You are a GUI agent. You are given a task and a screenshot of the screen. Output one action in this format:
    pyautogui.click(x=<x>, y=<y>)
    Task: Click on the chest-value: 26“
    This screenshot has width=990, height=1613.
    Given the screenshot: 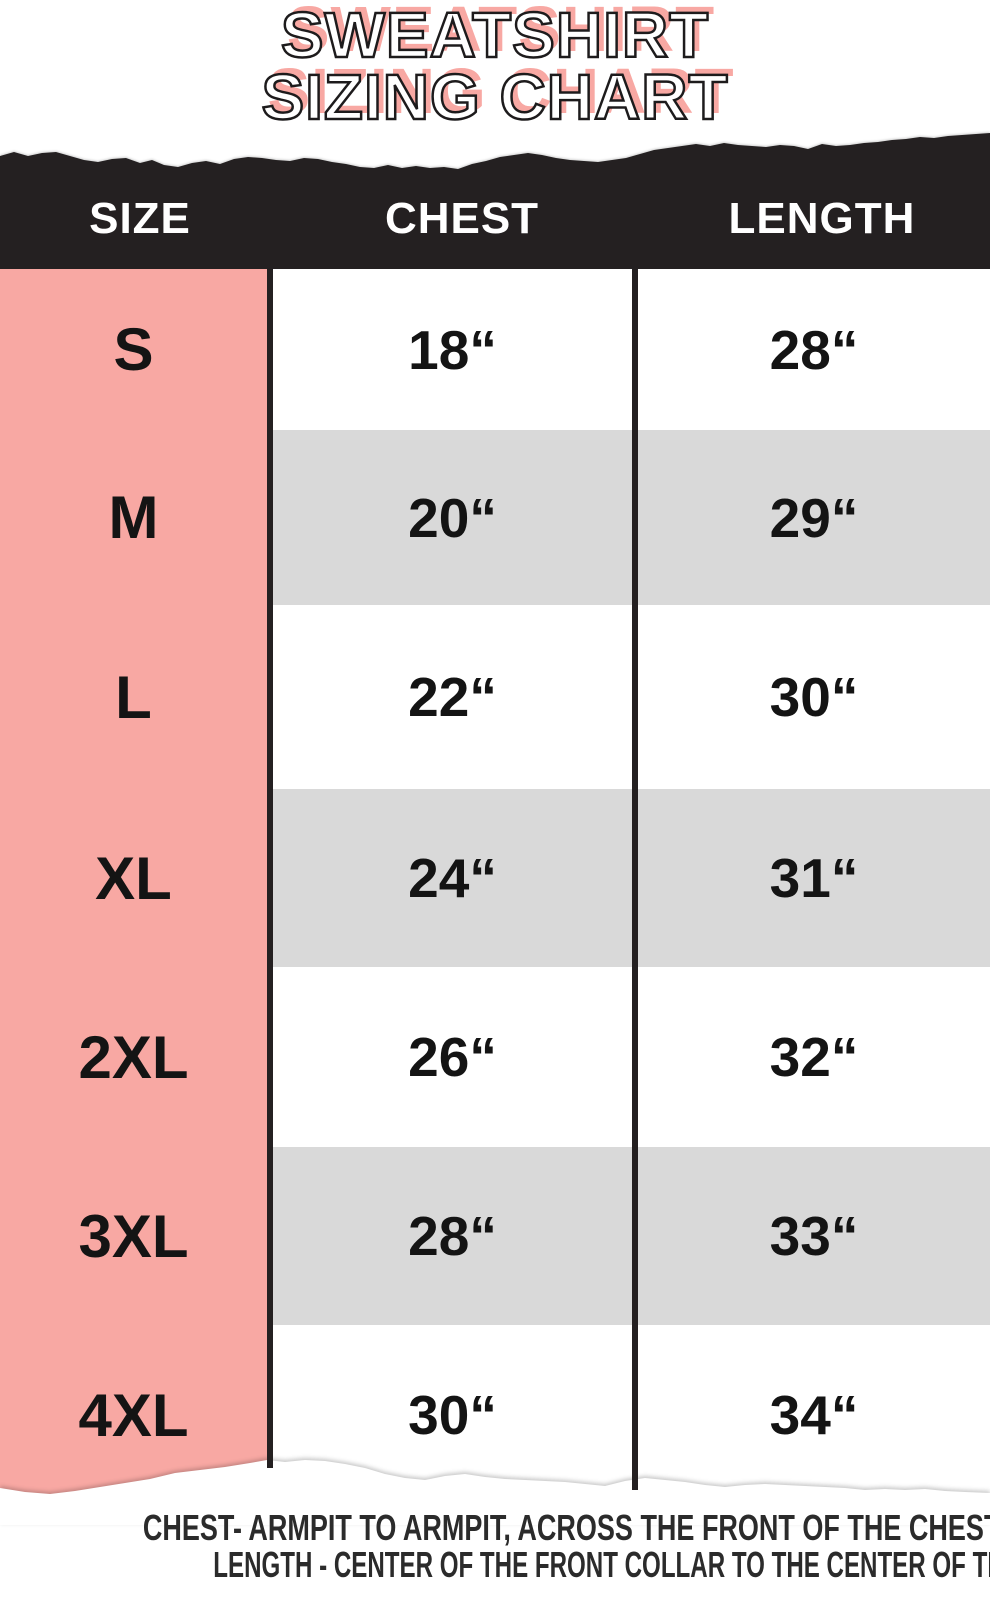 What is the action you would take?
    pyautogui.click(x=452, y=1057)
    